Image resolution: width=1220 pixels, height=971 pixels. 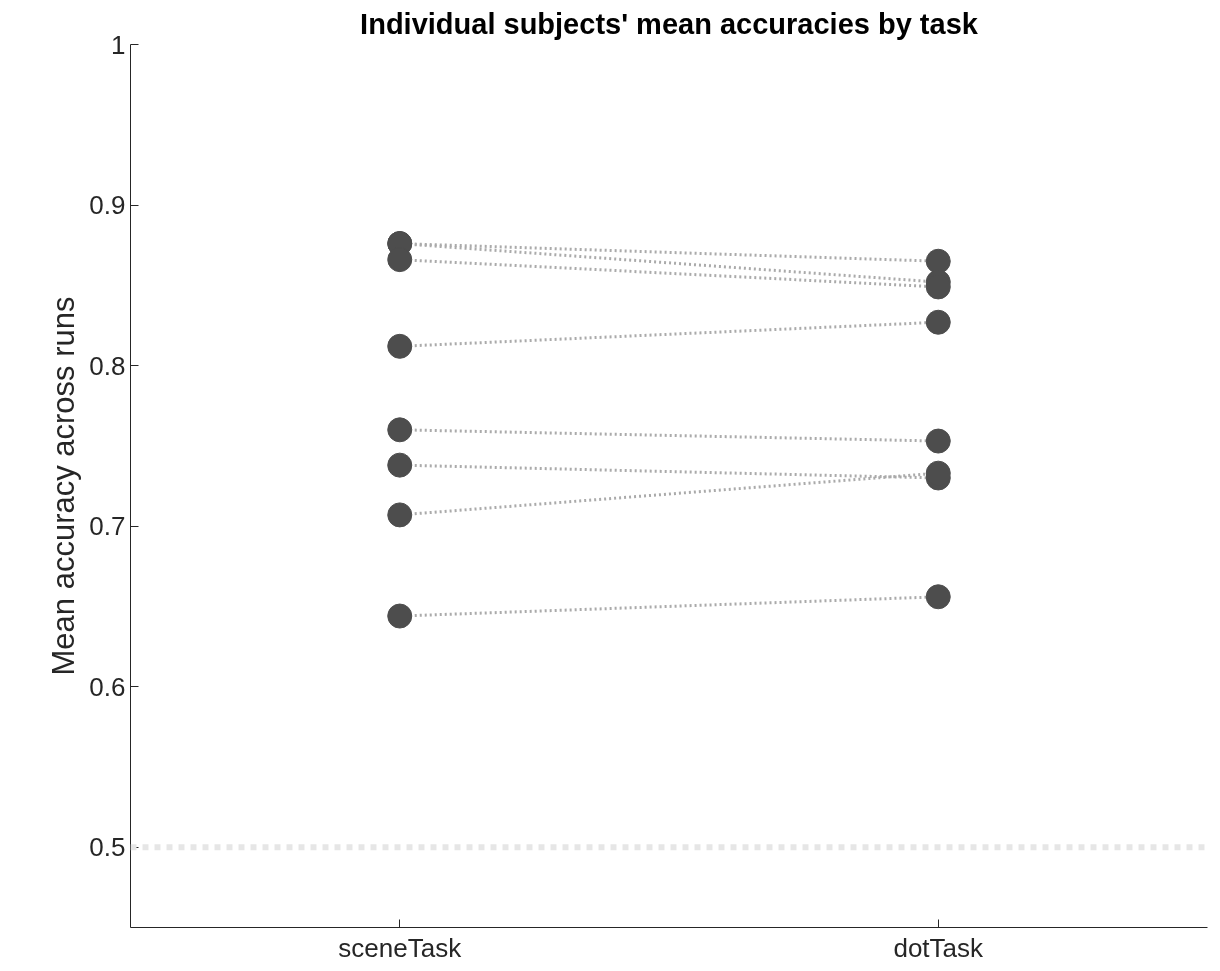 I want to click on x-tick-label: sceneTask, so click(x=400, y=947).